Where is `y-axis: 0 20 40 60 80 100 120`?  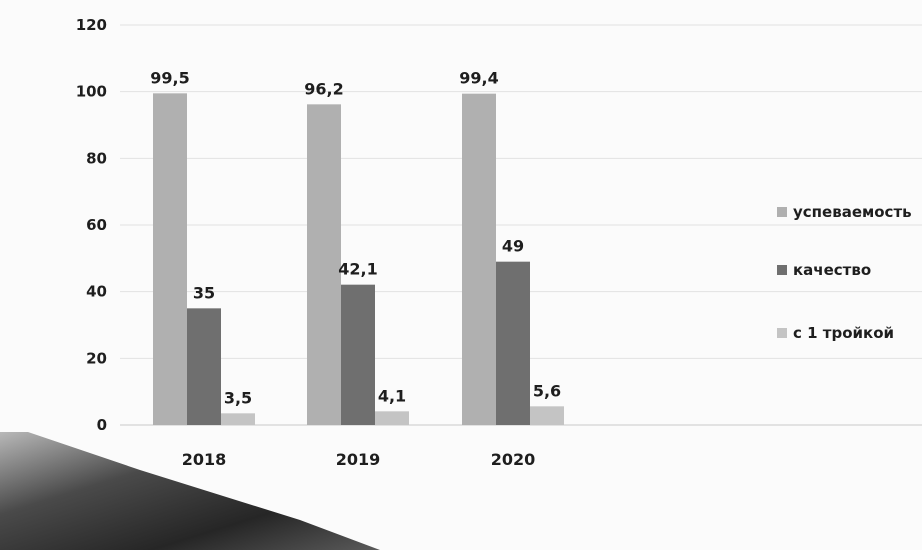 y-axis: 0 20 40 60 80 100 120 is located at coordinates (91, 225).